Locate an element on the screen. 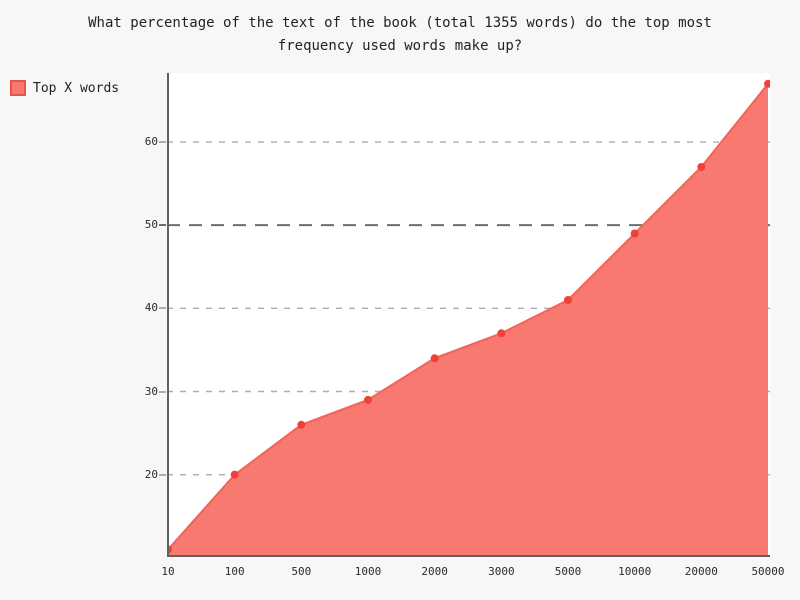 This screenshot has width=800, height=600. y-tick-label: 20 is located at coordinates (151, 474).